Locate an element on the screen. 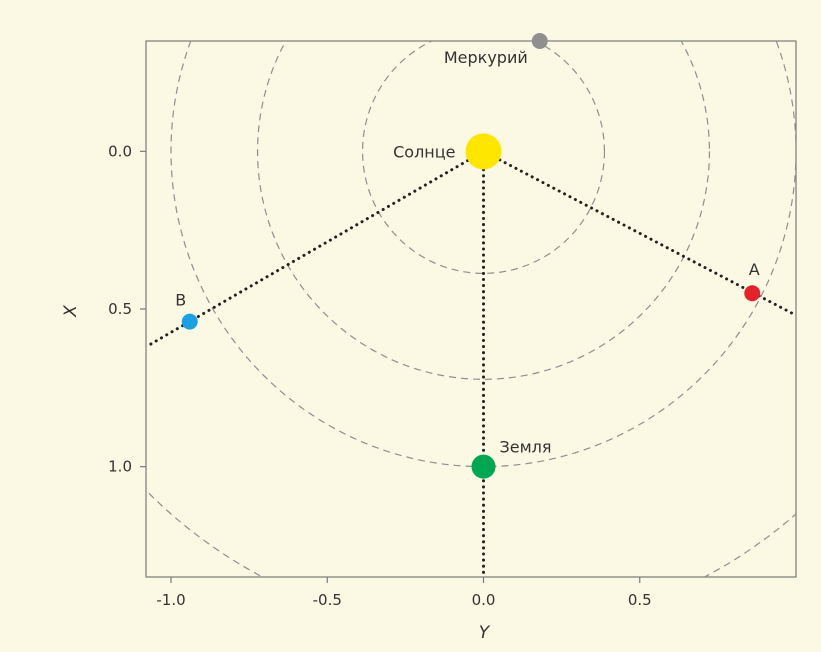  y-tick-label: 0.5 is located at coordinates (120, 309).